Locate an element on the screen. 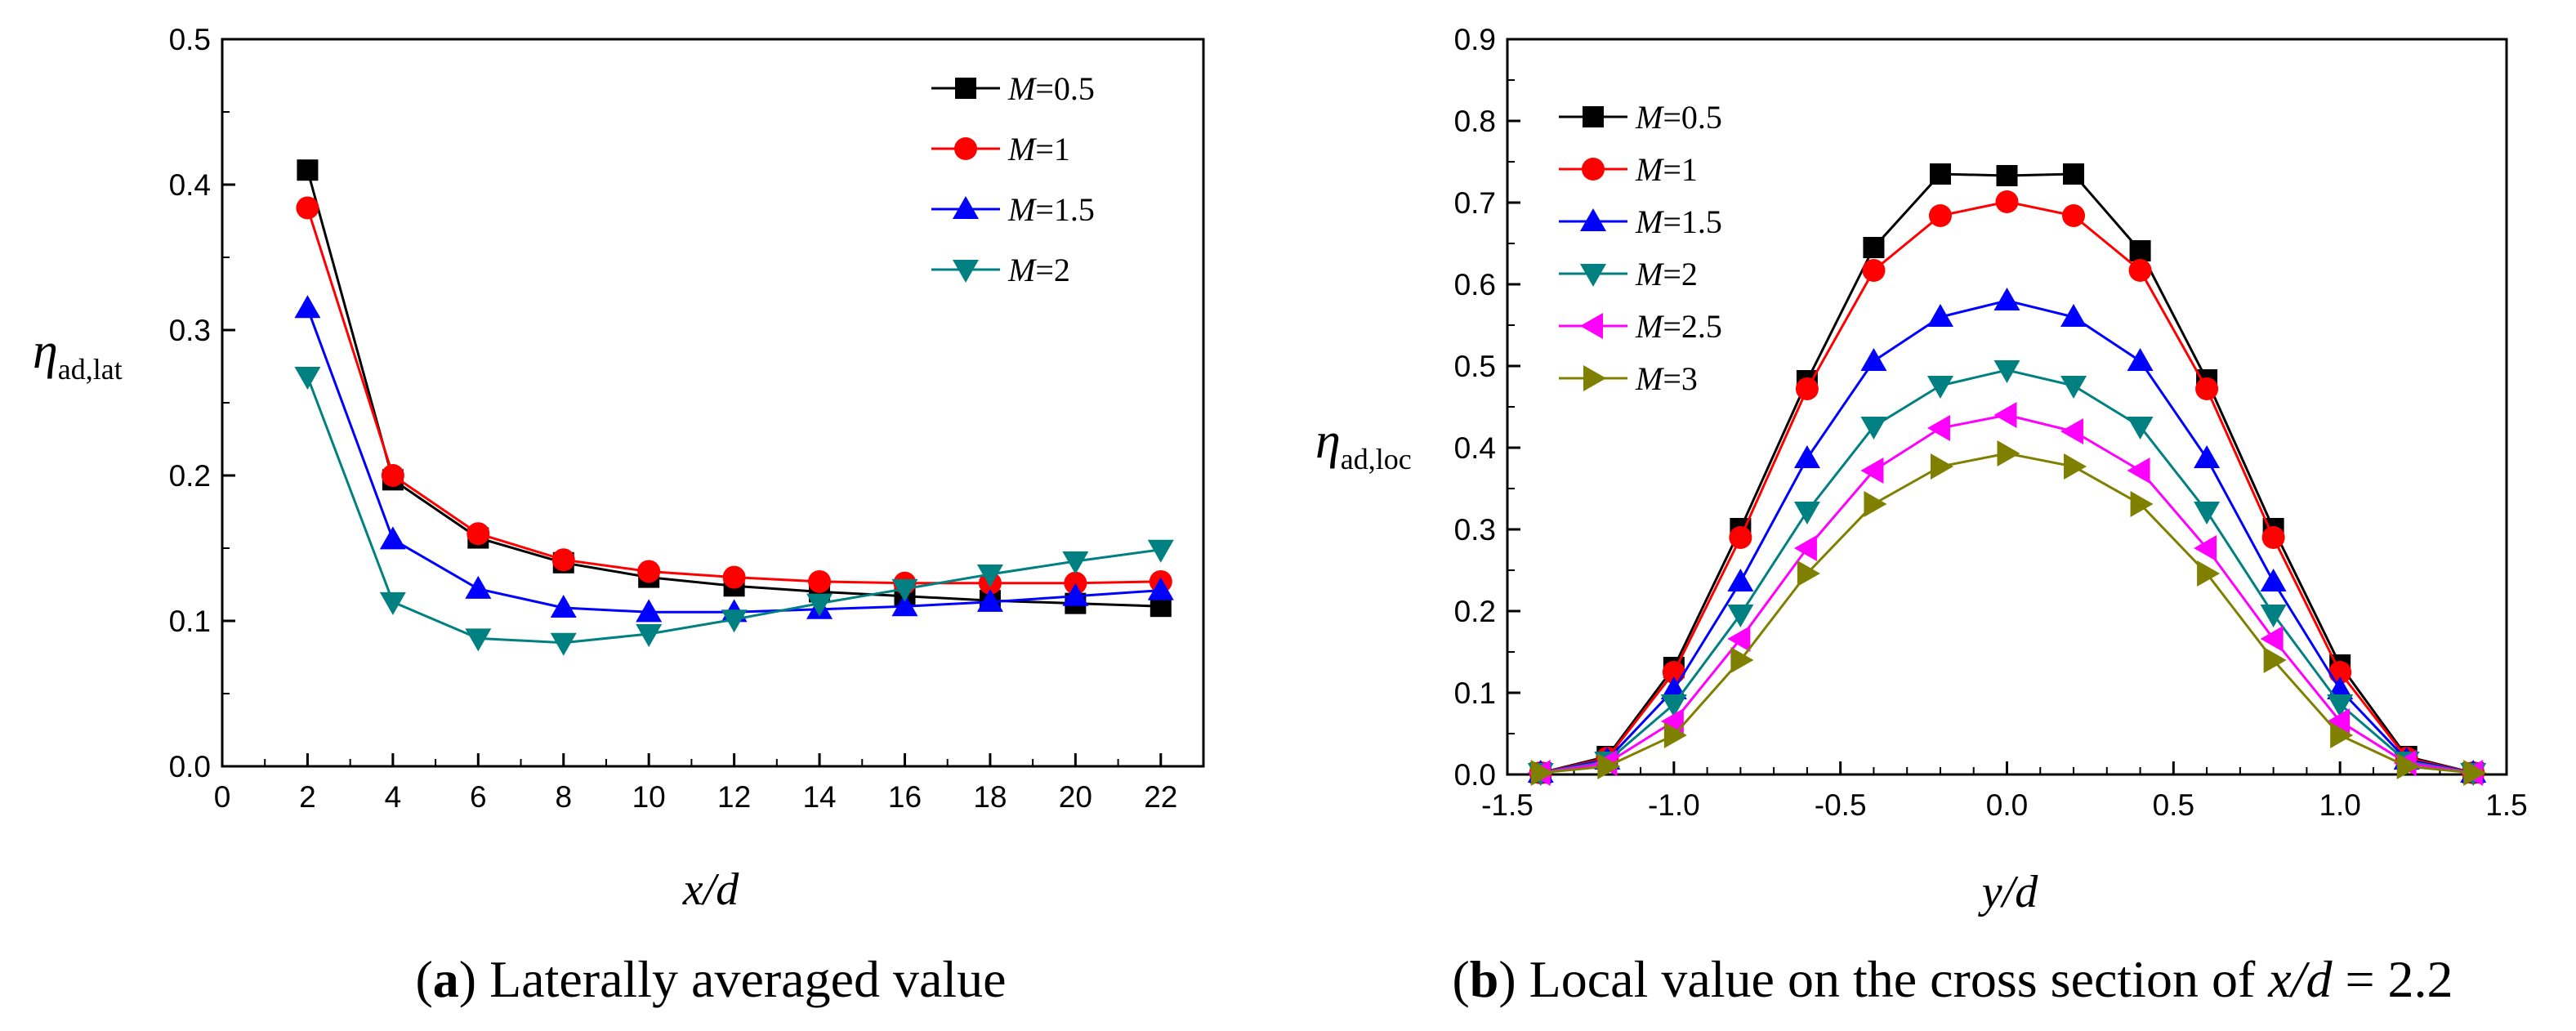  y-axis-title-a-subscript: ad,lat is located at coordinates (91, 369).